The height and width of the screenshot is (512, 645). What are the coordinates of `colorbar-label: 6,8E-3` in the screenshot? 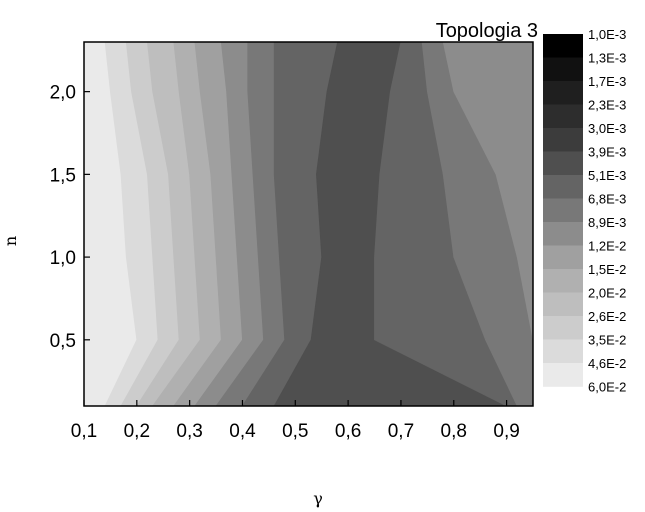 It's located at (607, 199).